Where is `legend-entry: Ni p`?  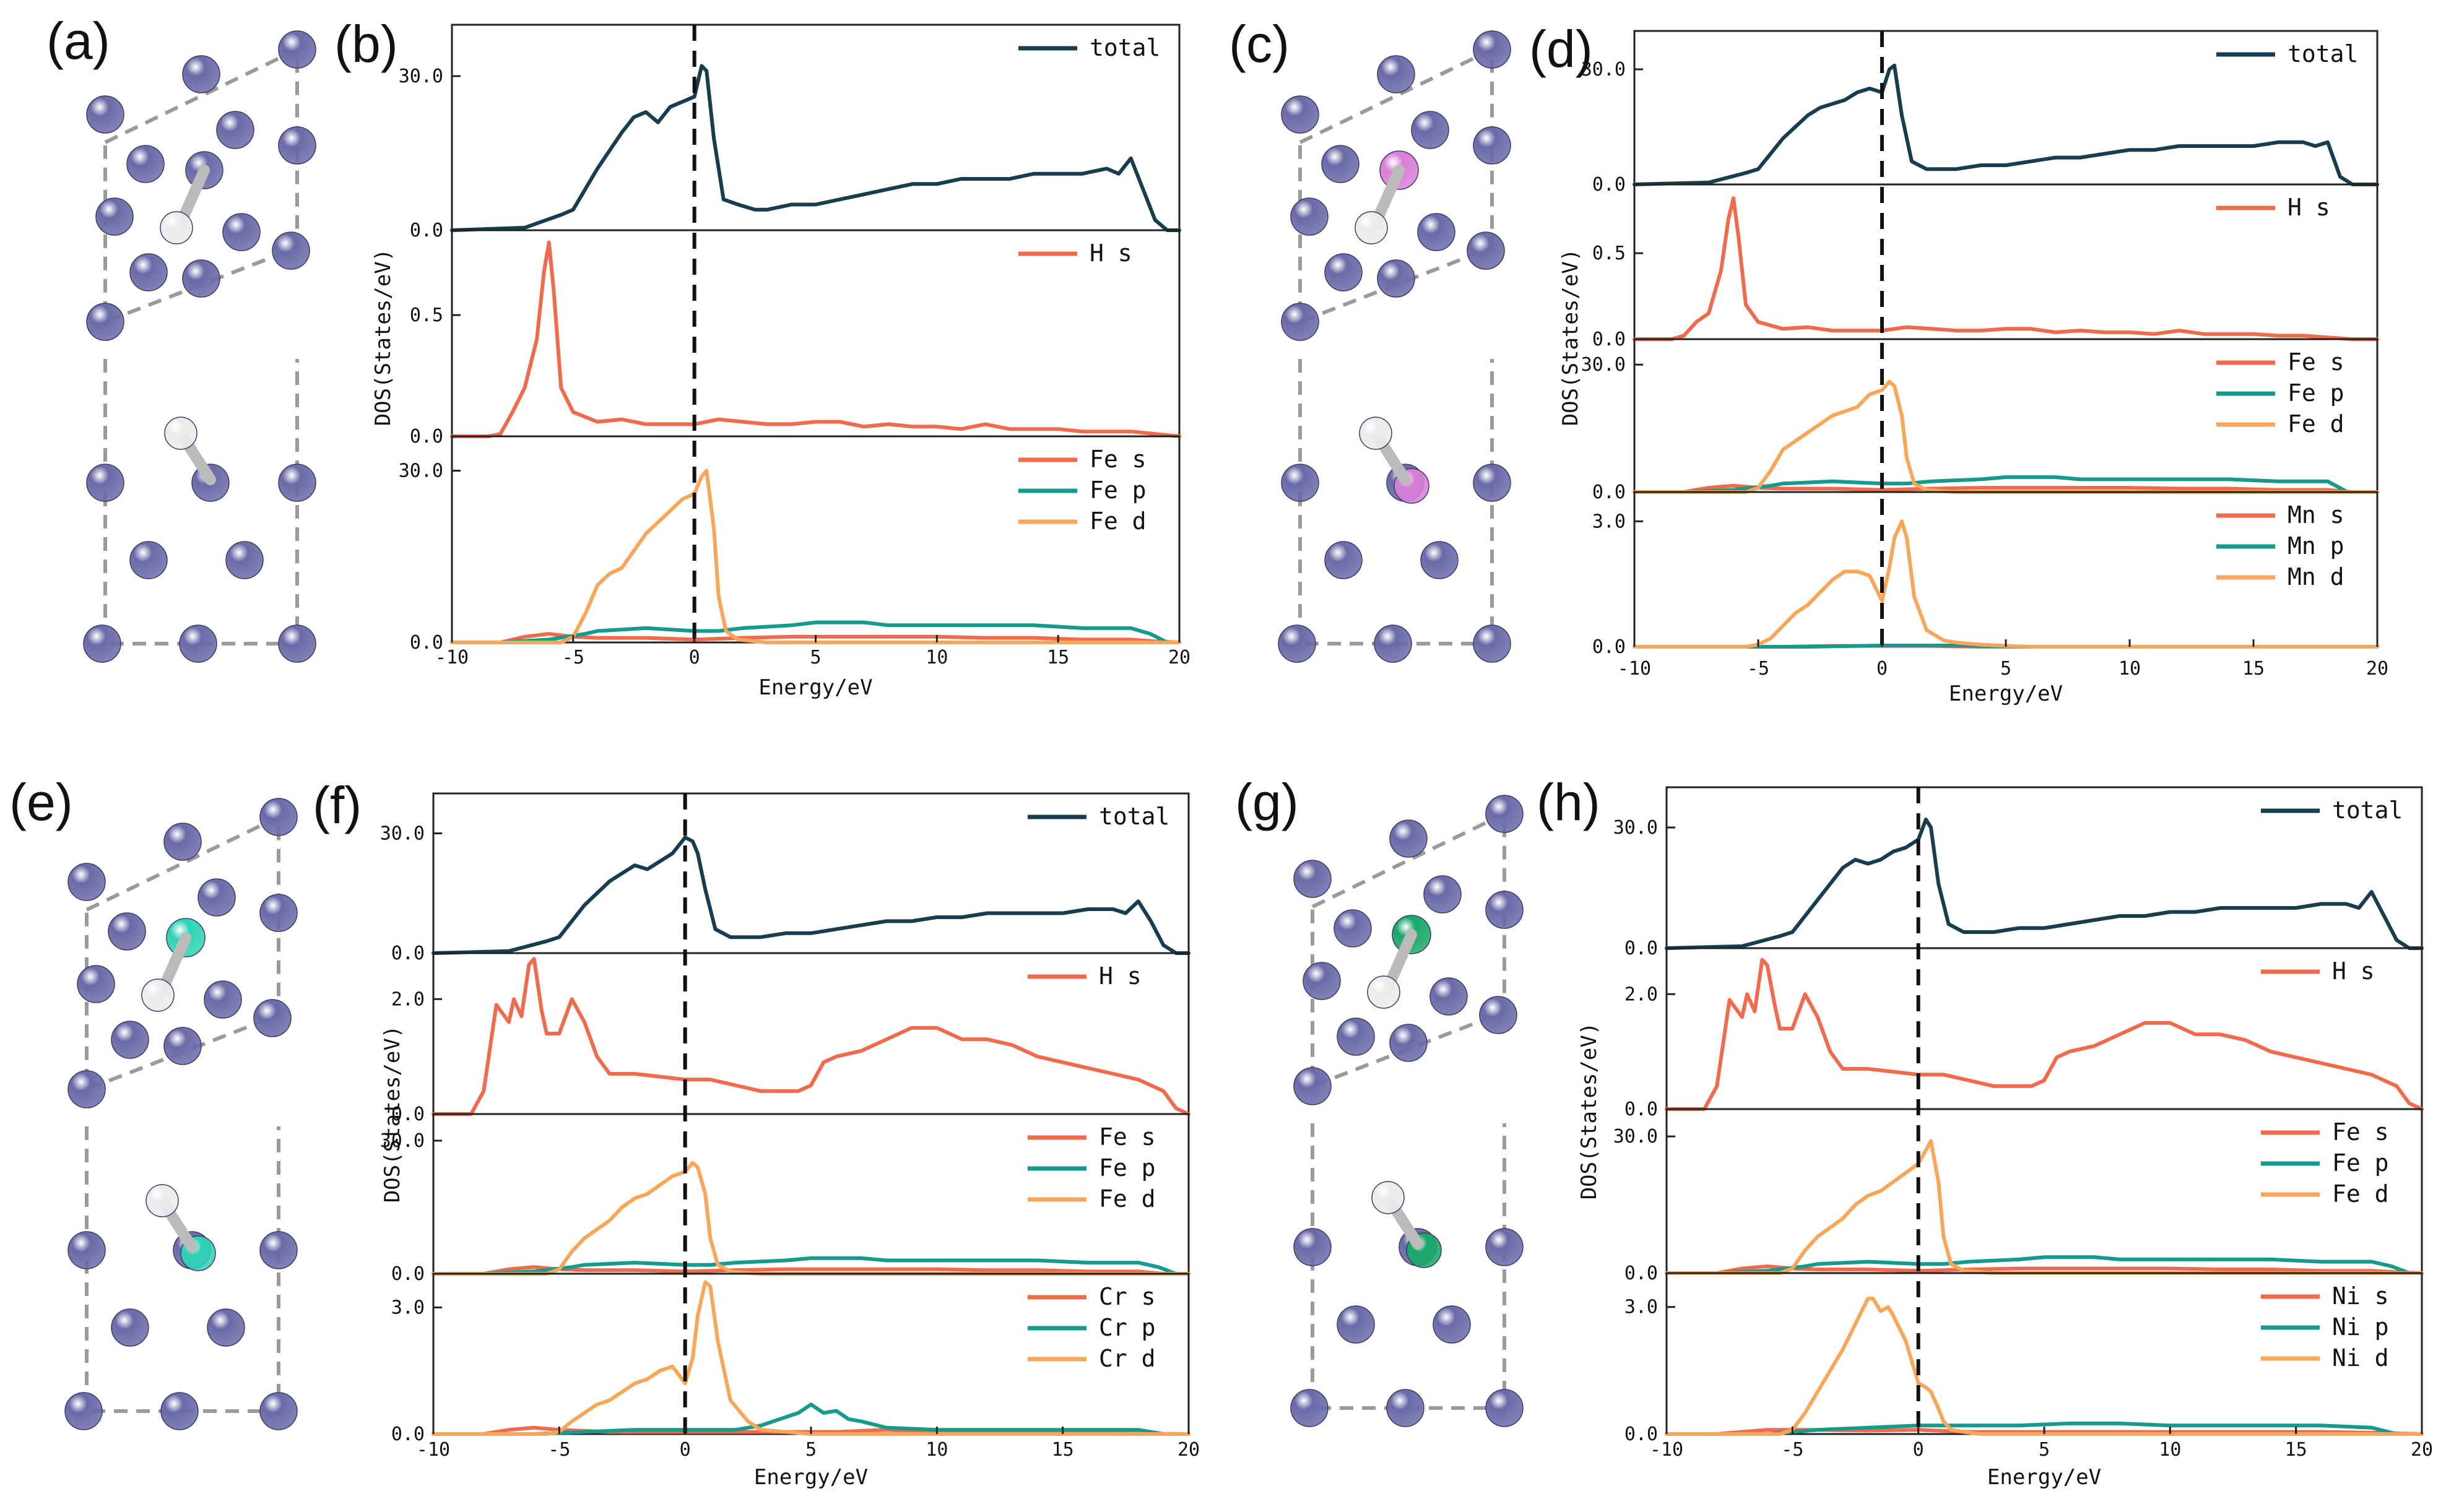 legend-entry: Ni p is located at coordinates (2360, 1327).